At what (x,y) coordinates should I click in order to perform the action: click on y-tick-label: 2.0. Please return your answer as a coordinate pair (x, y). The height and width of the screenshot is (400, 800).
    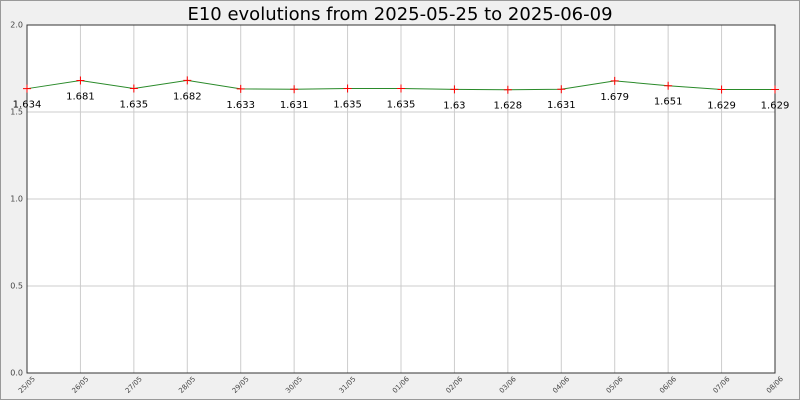
    Looking at the image, I should click on (16, 25).